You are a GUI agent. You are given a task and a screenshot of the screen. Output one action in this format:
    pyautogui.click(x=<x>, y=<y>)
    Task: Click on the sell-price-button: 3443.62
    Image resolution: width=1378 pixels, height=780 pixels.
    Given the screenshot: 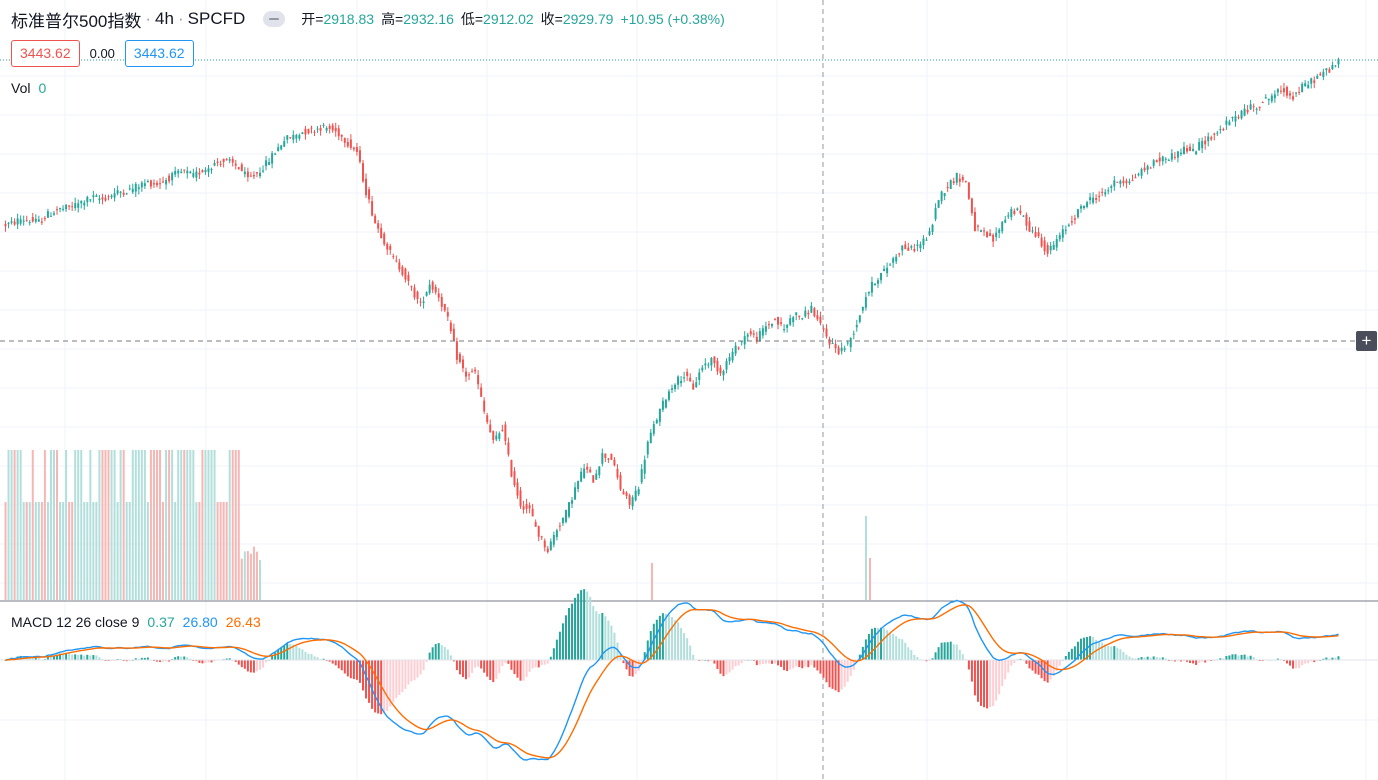 What is the action you would take?
    pyautogui.click(x=45, y=53)
    